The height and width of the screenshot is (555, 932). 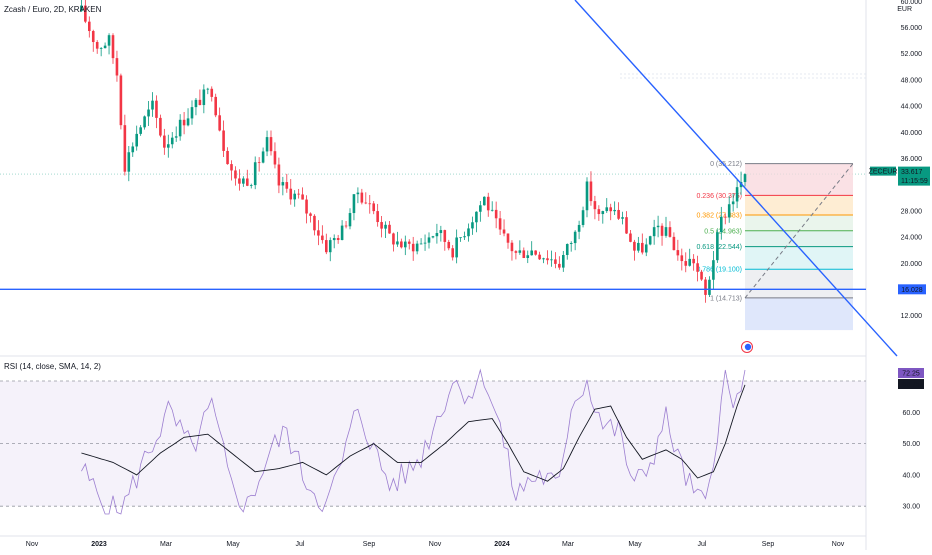 What do you see at coordinates (911, 475) in the screenshot?
I see `rsi-tick-40: 40.00` at bounding box center [911, 475].